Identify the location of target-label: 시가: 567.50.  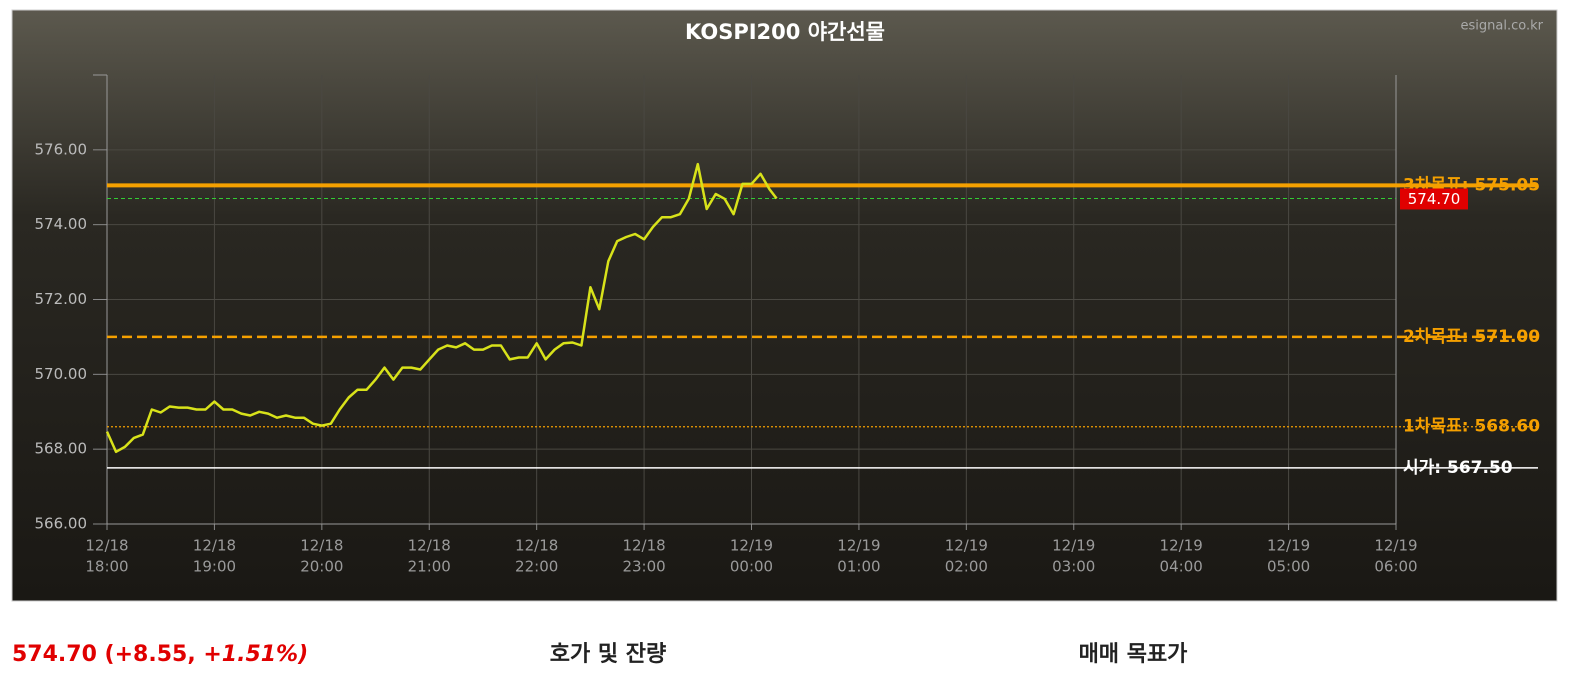
(1458, 468).